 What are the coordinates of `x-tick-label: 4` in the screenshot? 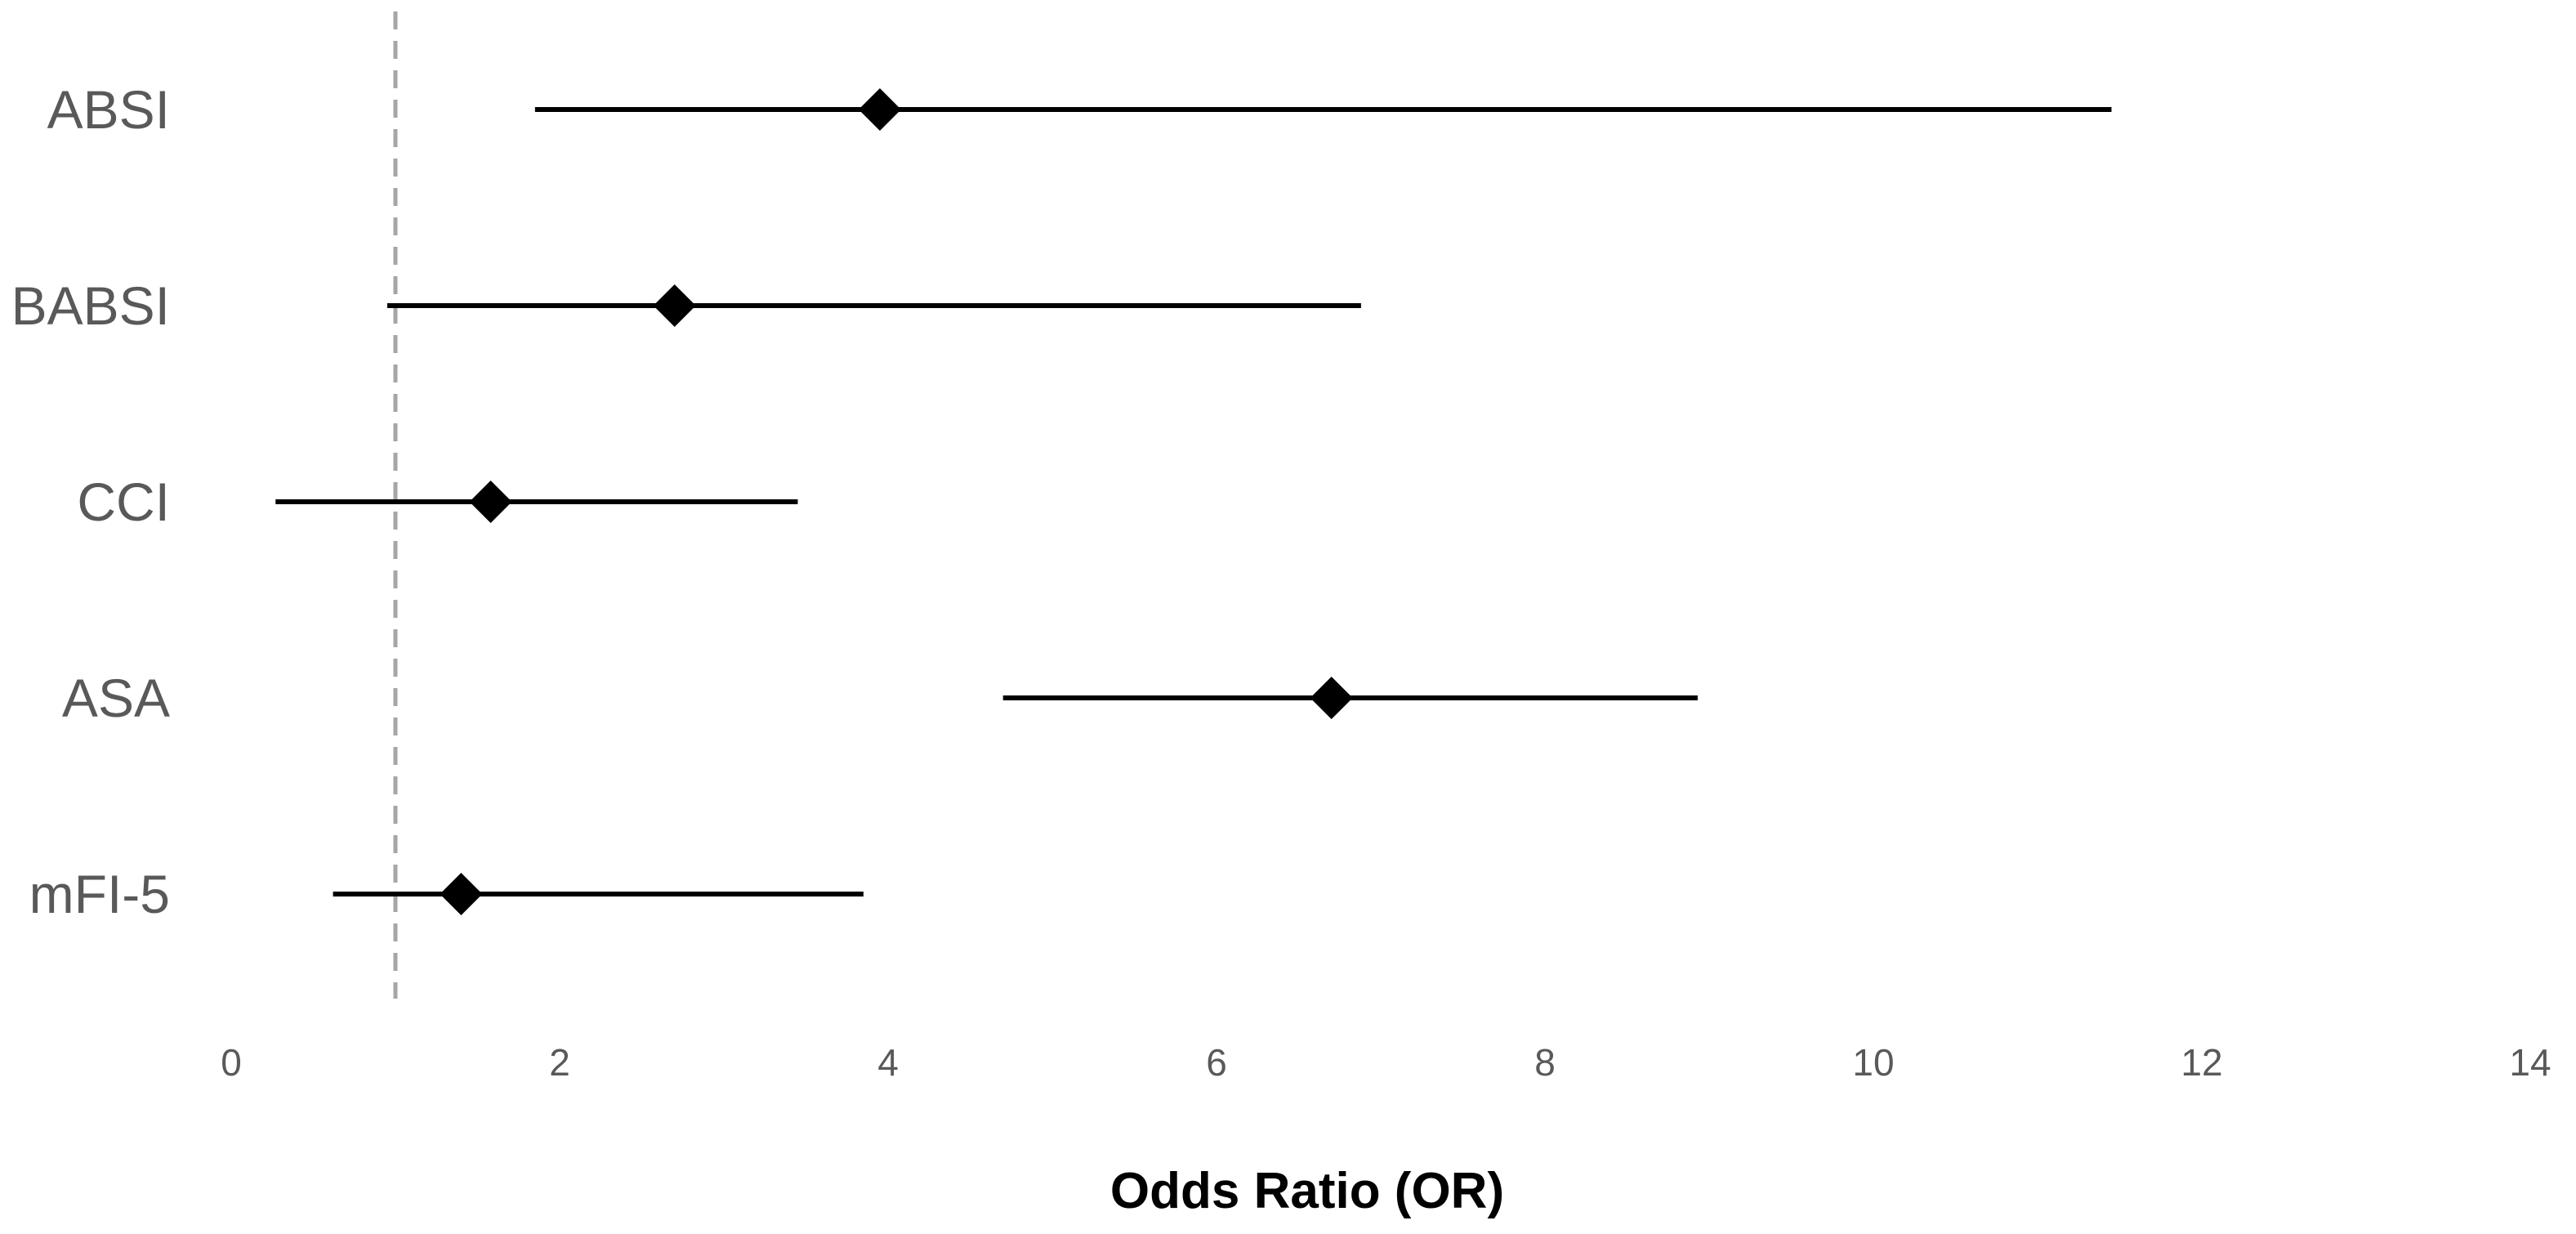 It's located at (888, 1062).